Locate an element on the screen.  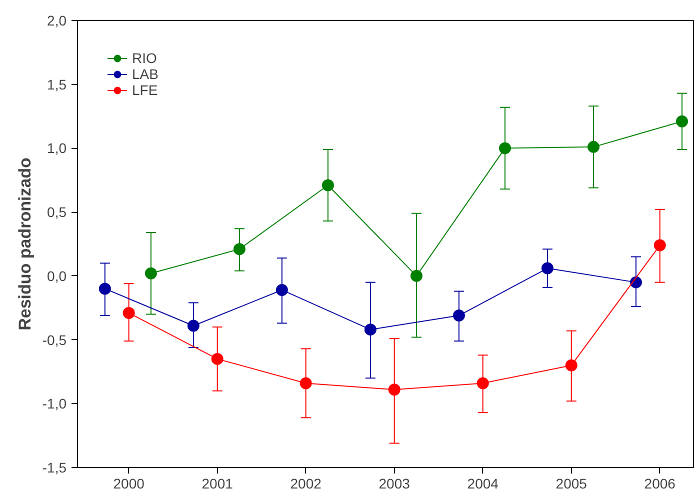
x-tick-label: 2002 is located at coordinates (306, 484).